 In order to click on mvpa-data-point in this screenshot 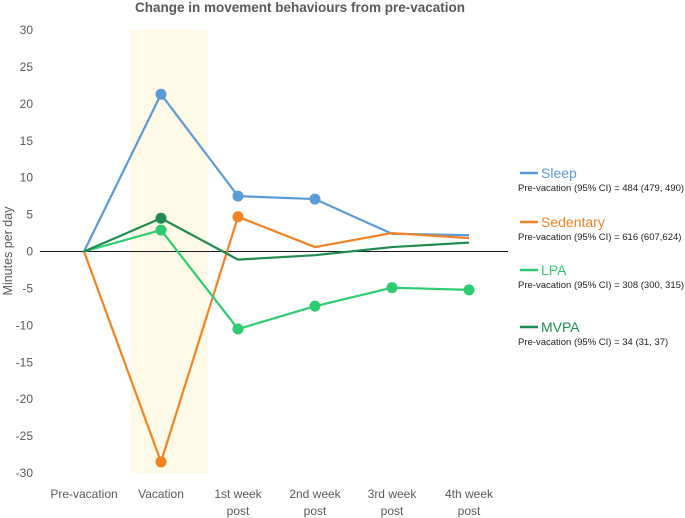, I will do `click(161, 218)`.